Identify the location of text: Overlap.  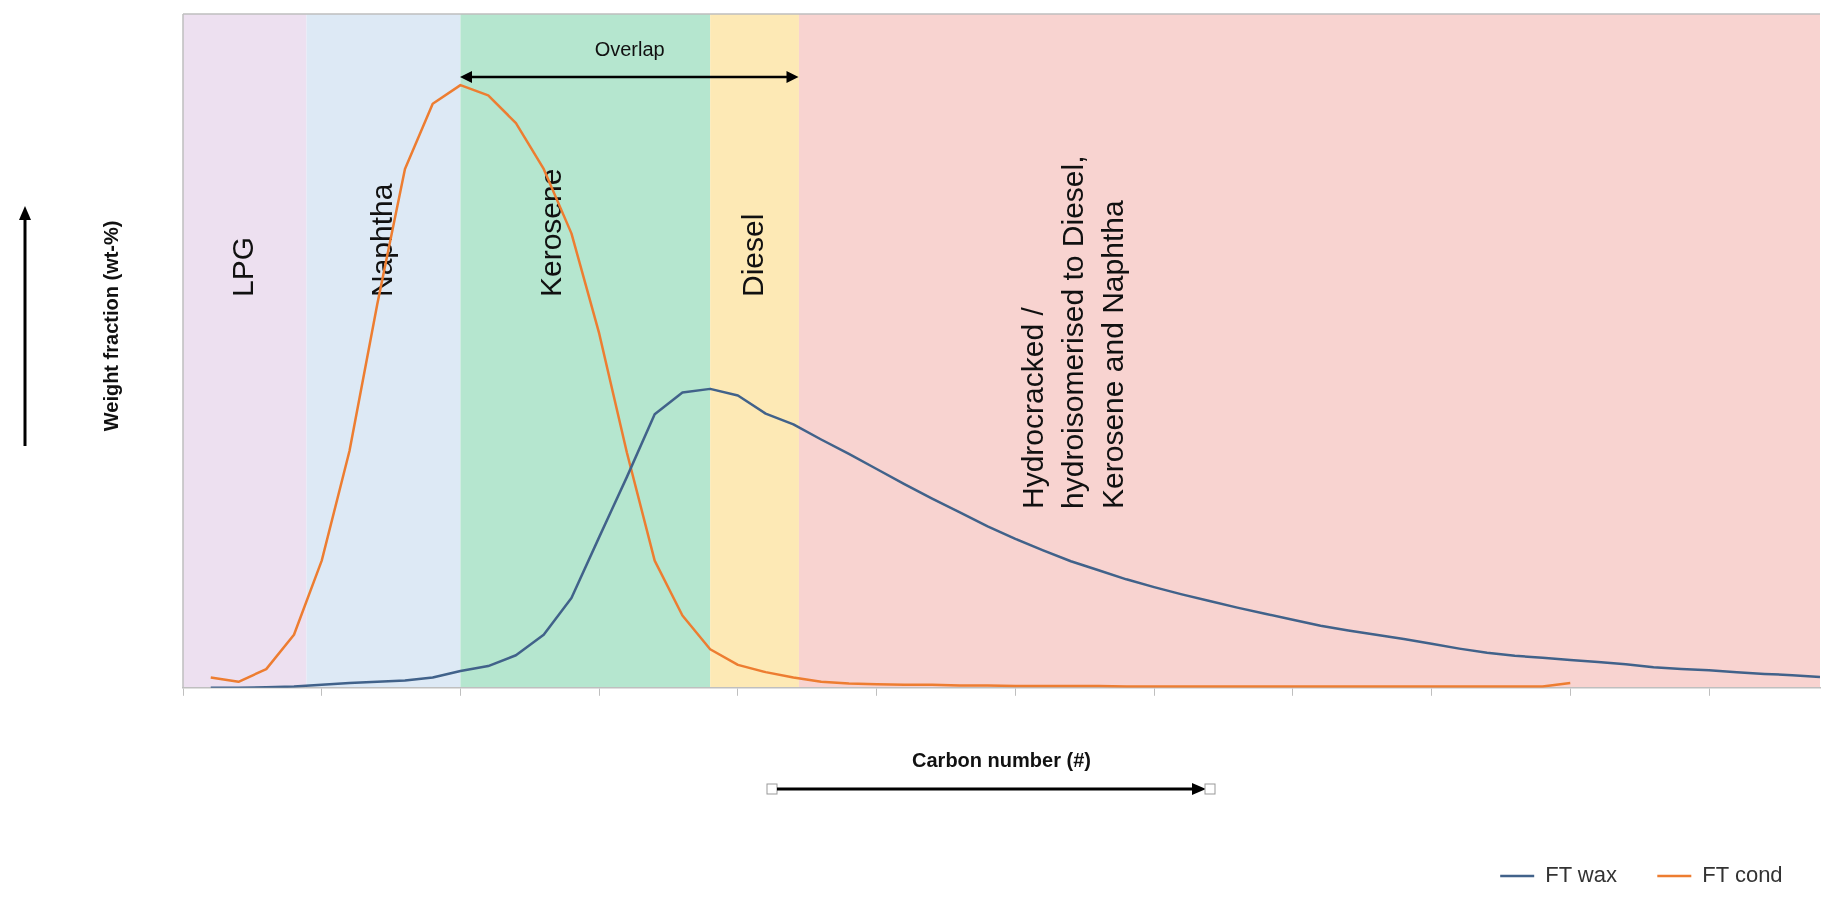
(629, 49).